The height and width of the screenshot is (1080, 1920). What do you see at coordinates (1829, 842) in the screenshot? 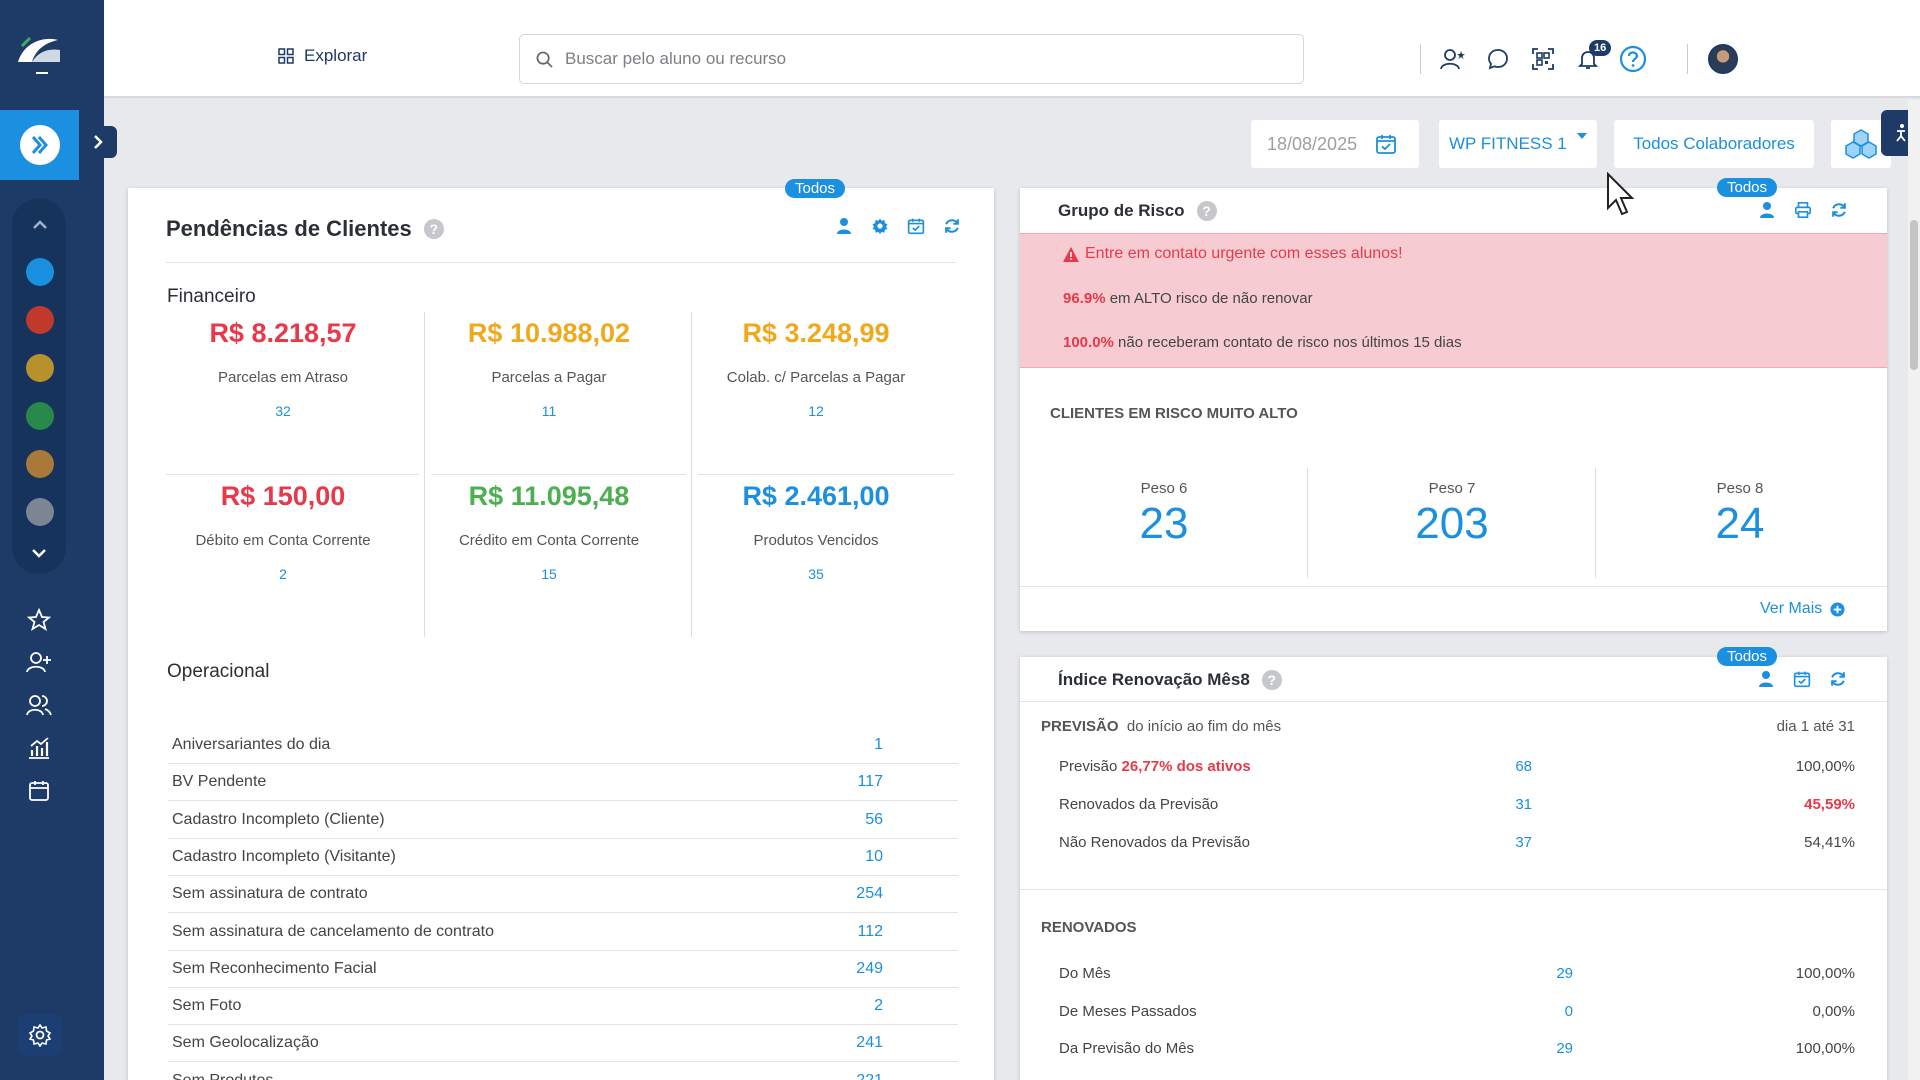
I see `row-pct: 54,41%` at bounding box center [1829, 842].